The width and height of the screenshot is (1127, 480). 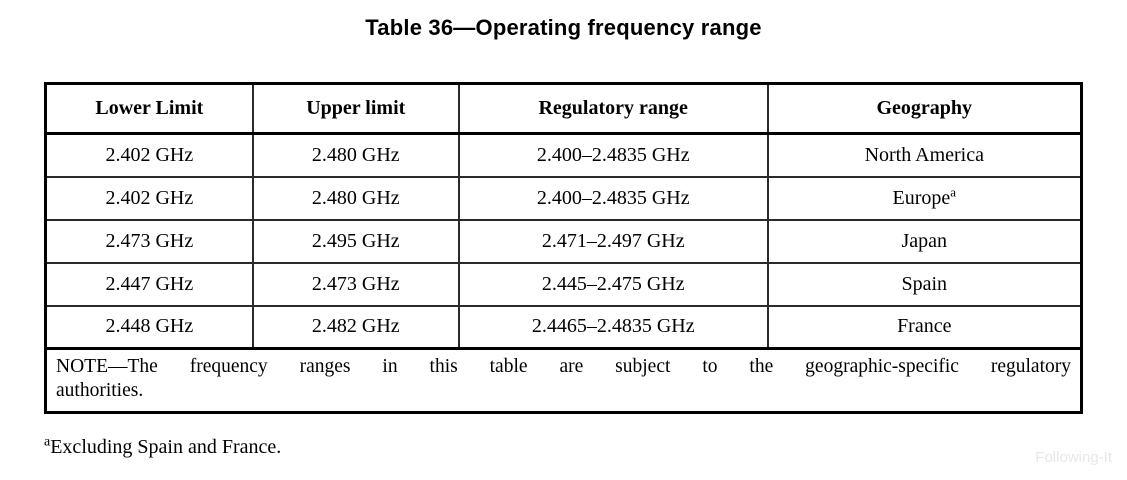 I want to click on geography-cell: North America, so click(x=924, y=155).